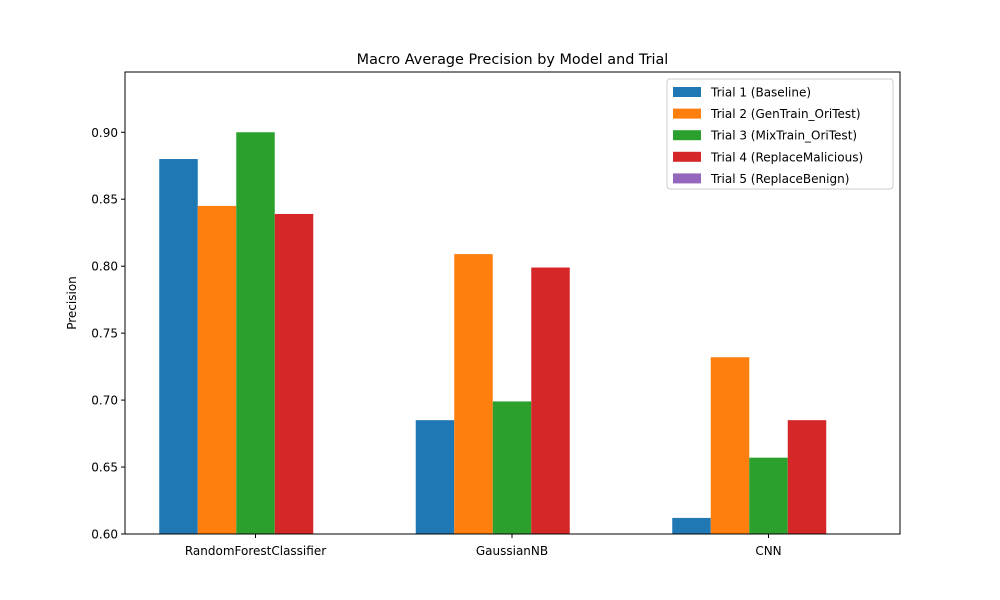 The width and height of the screenshot is (1000, 600). What do you see at coordinates (255, 551) in the screenshot?
I see `x-tick-label: RandomForestClassifier` at bounding box center [255, 551].